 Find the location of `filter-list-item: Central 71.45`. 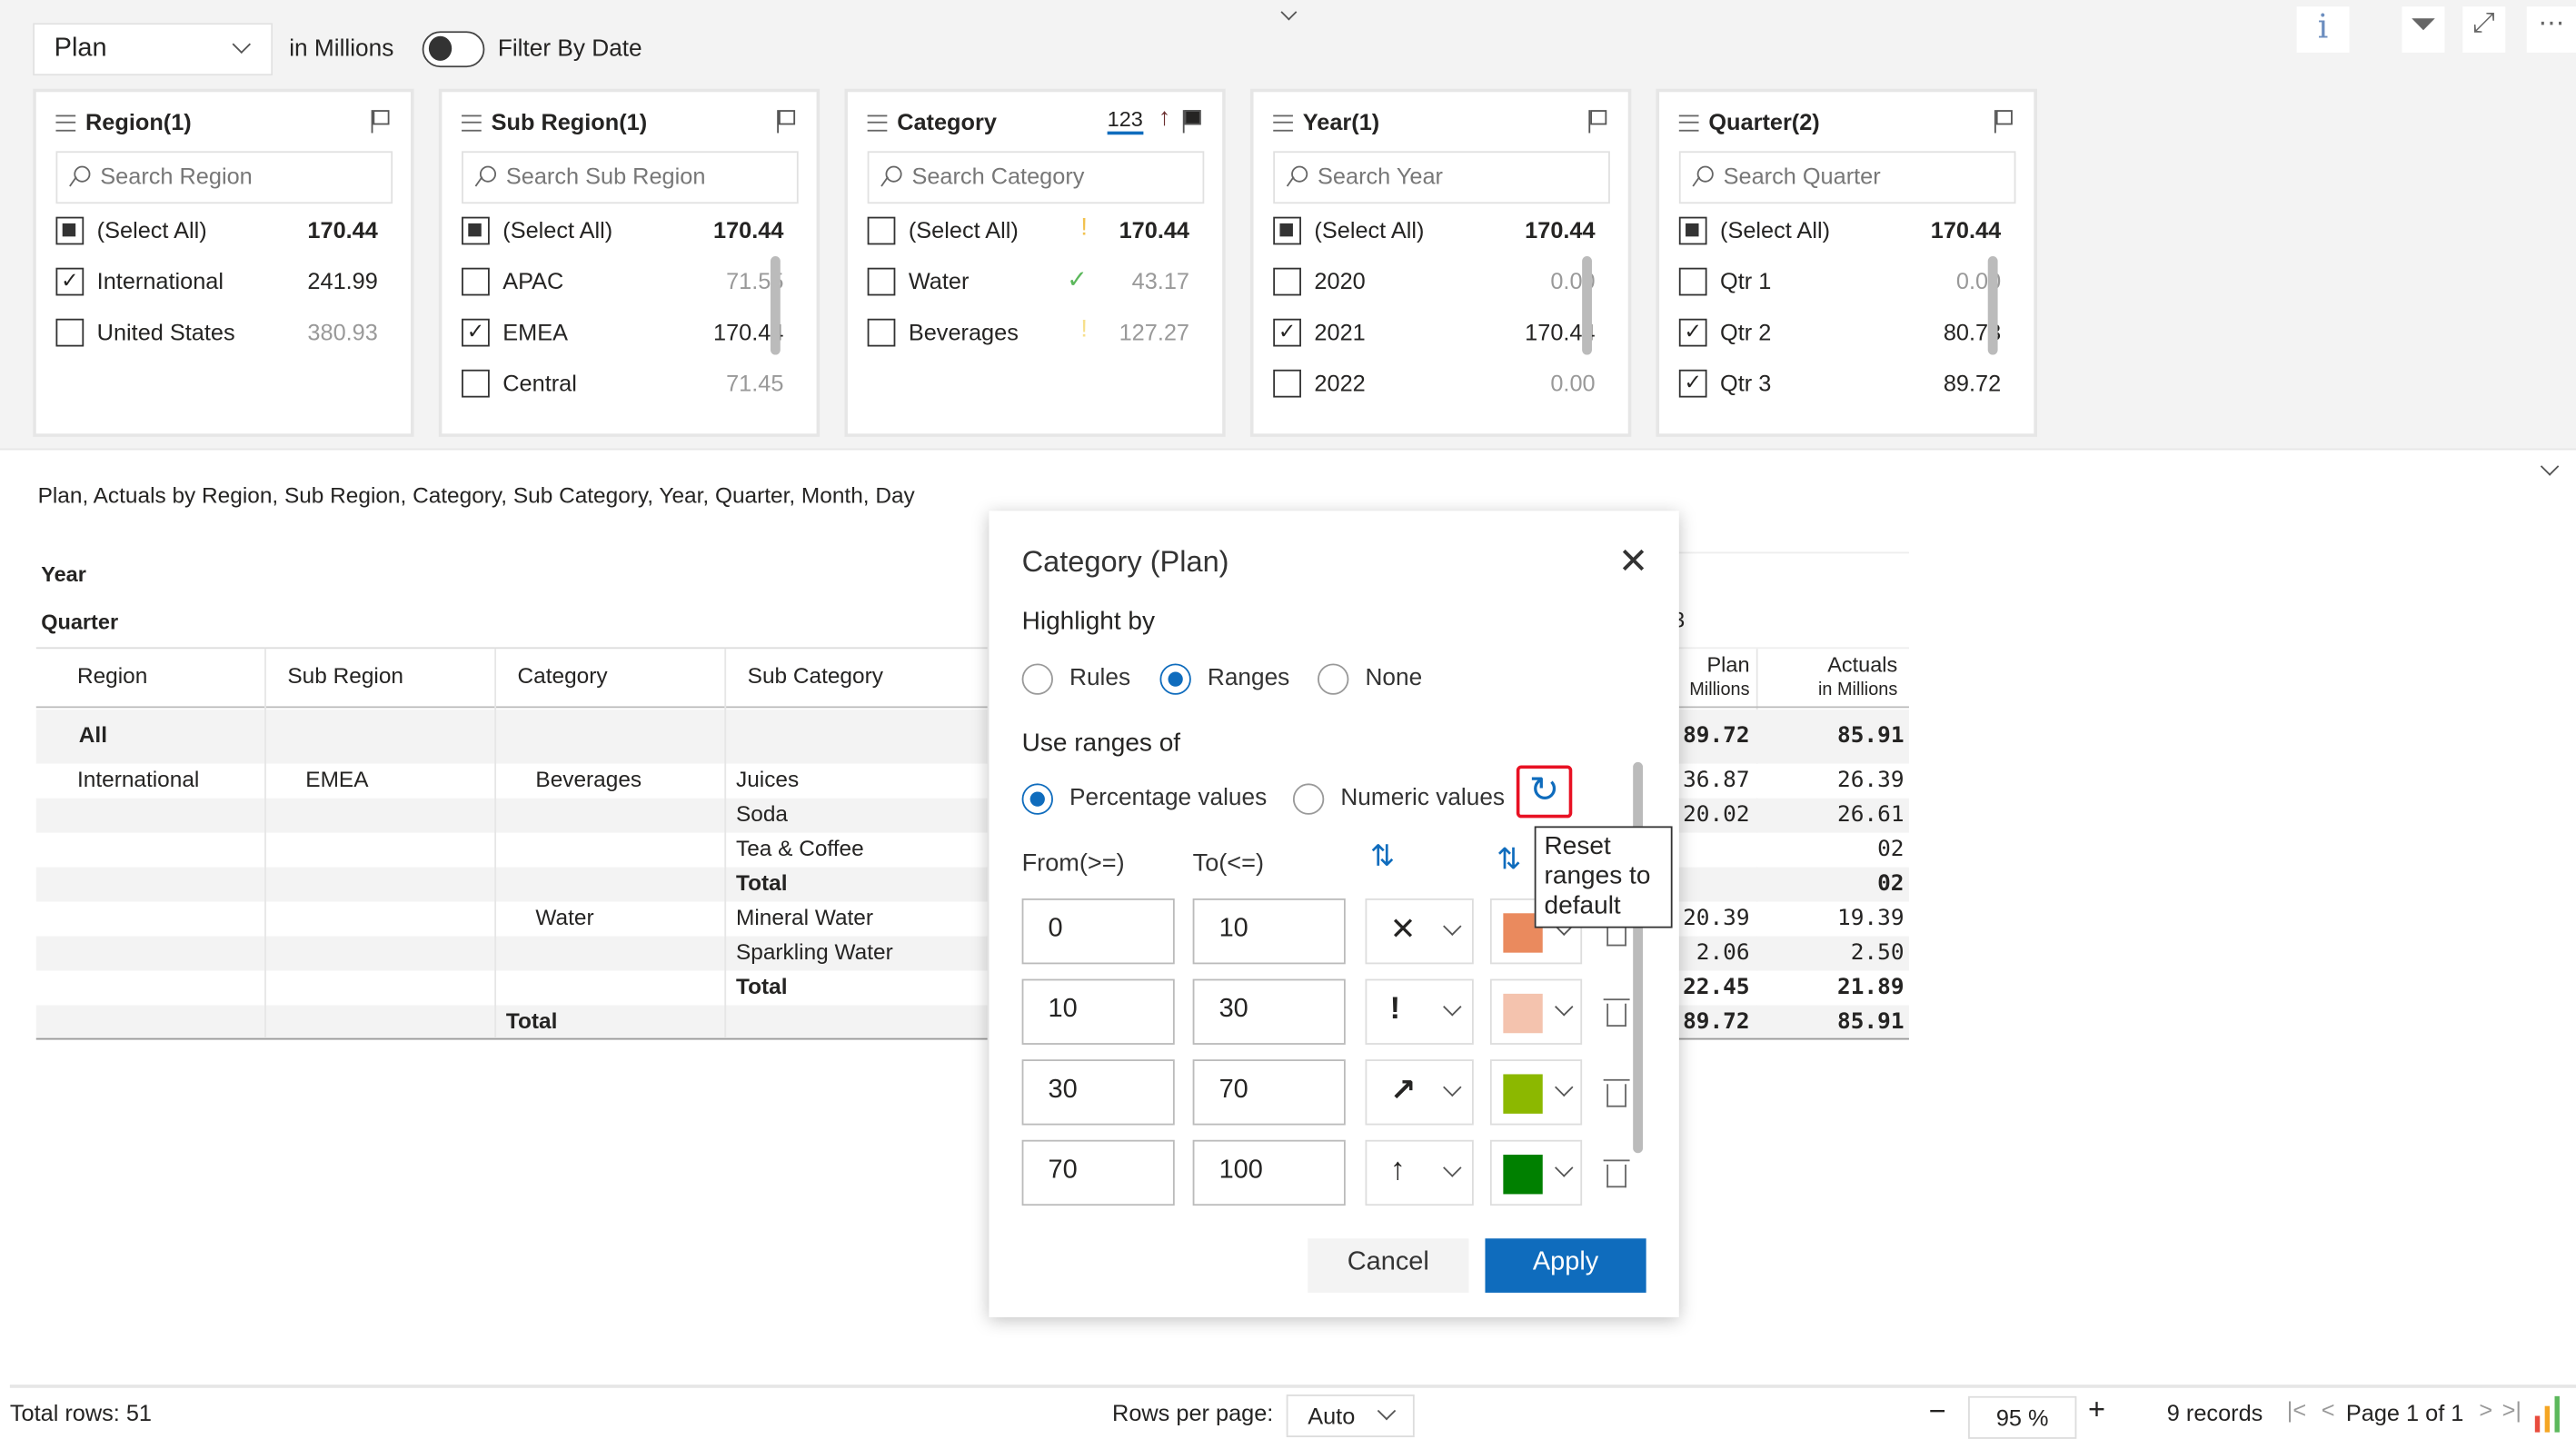

filter-list-item: Central 71.45 is located at coordinates (623, 384).